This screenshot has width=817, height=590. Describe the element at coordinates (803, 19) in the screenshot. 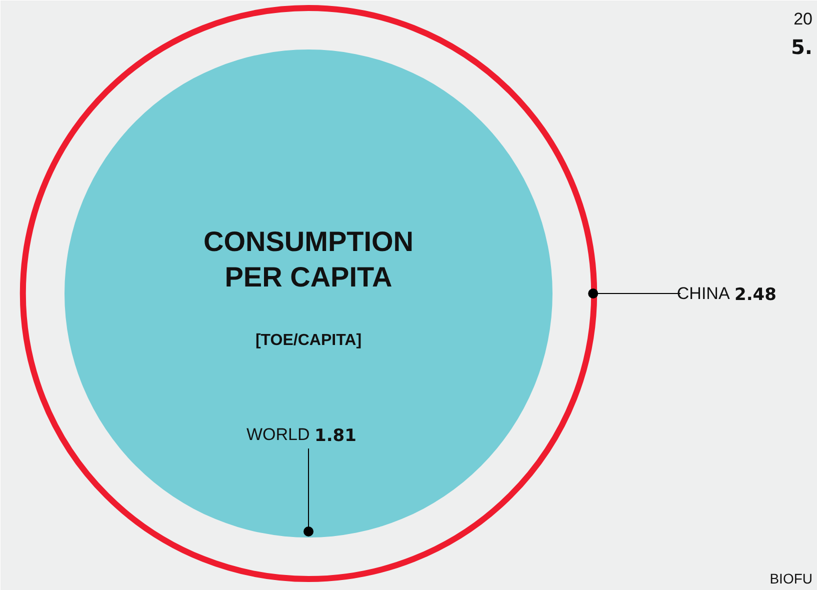

I see `text: 20` at that location.